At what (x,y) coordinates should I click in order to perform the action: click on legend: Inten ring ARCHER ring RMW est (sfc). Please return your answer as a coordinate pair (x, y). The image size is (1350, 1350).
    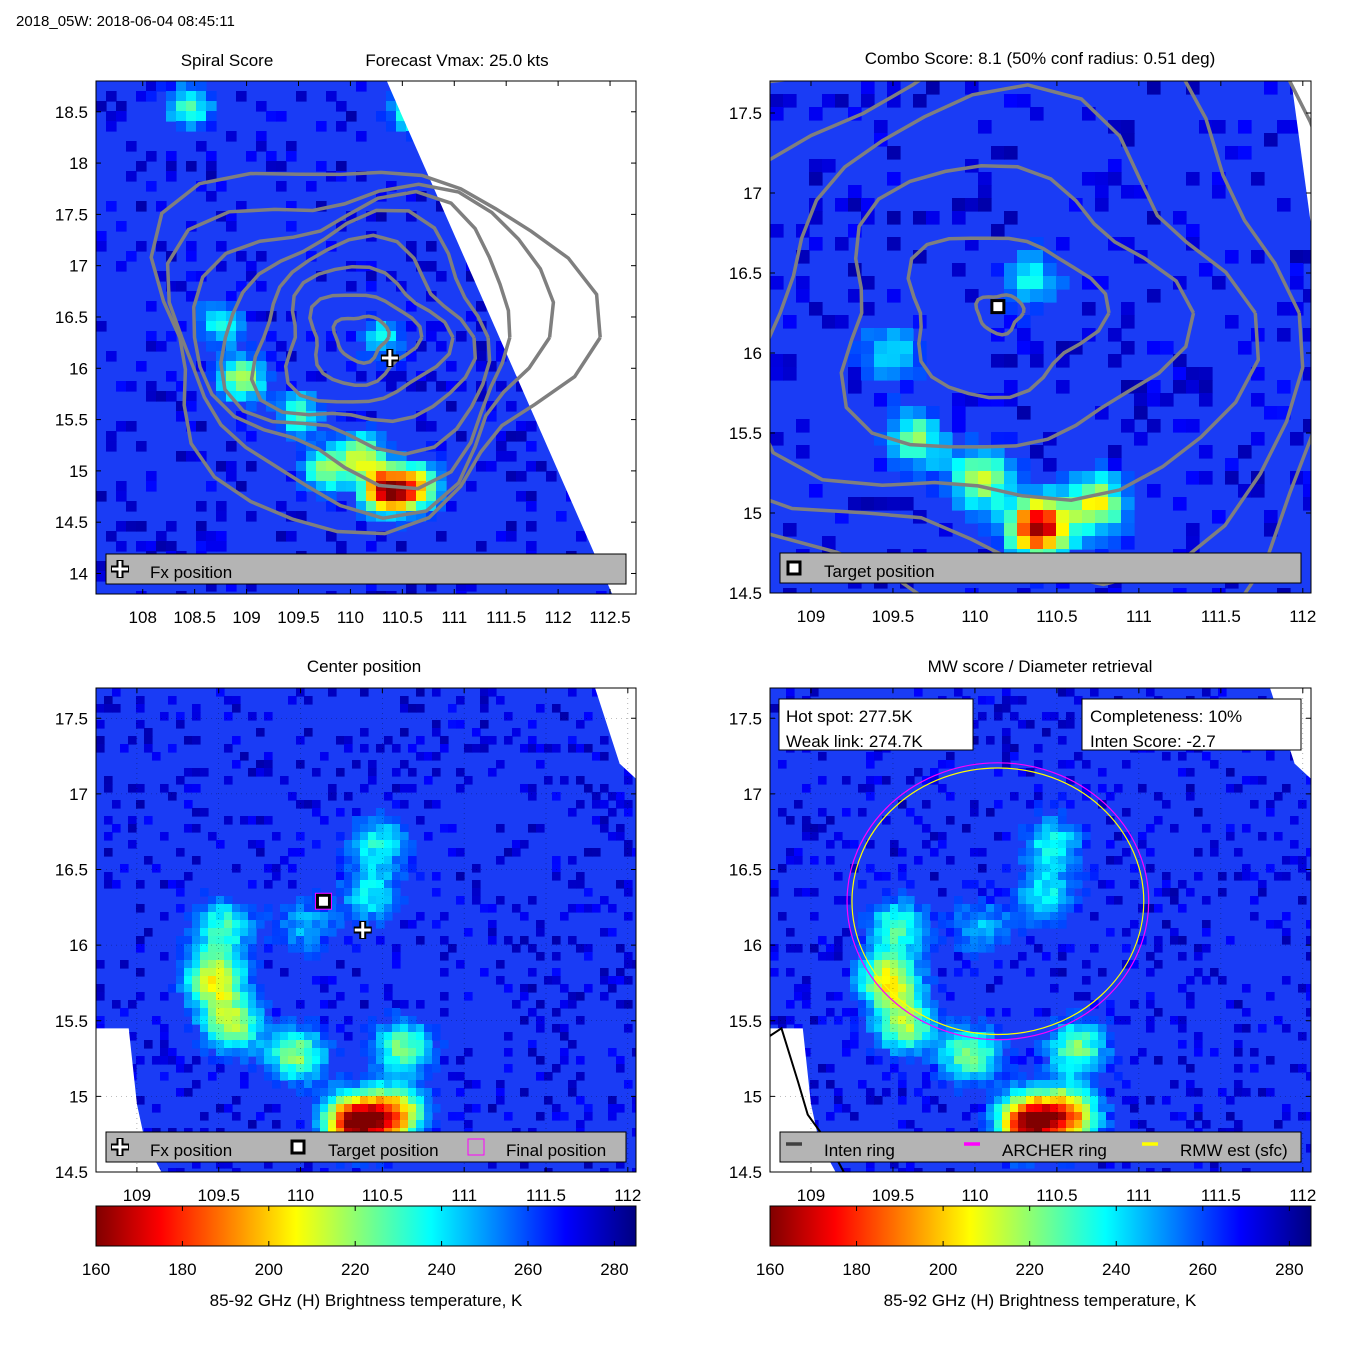
    Looking at the image, I should click on (1040, 1147).